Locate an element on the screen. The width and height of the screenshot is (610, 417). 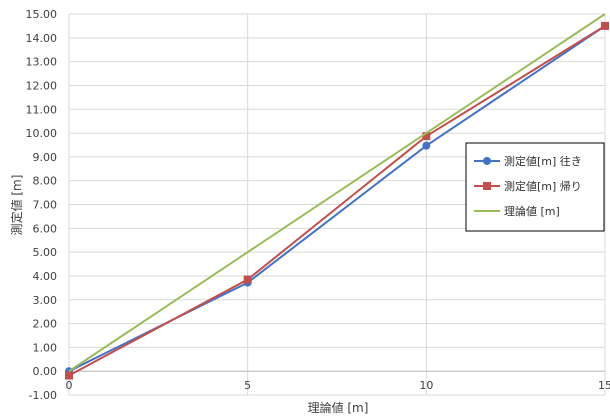
x-tick-label: 15 is located at coordinates (604, 385).